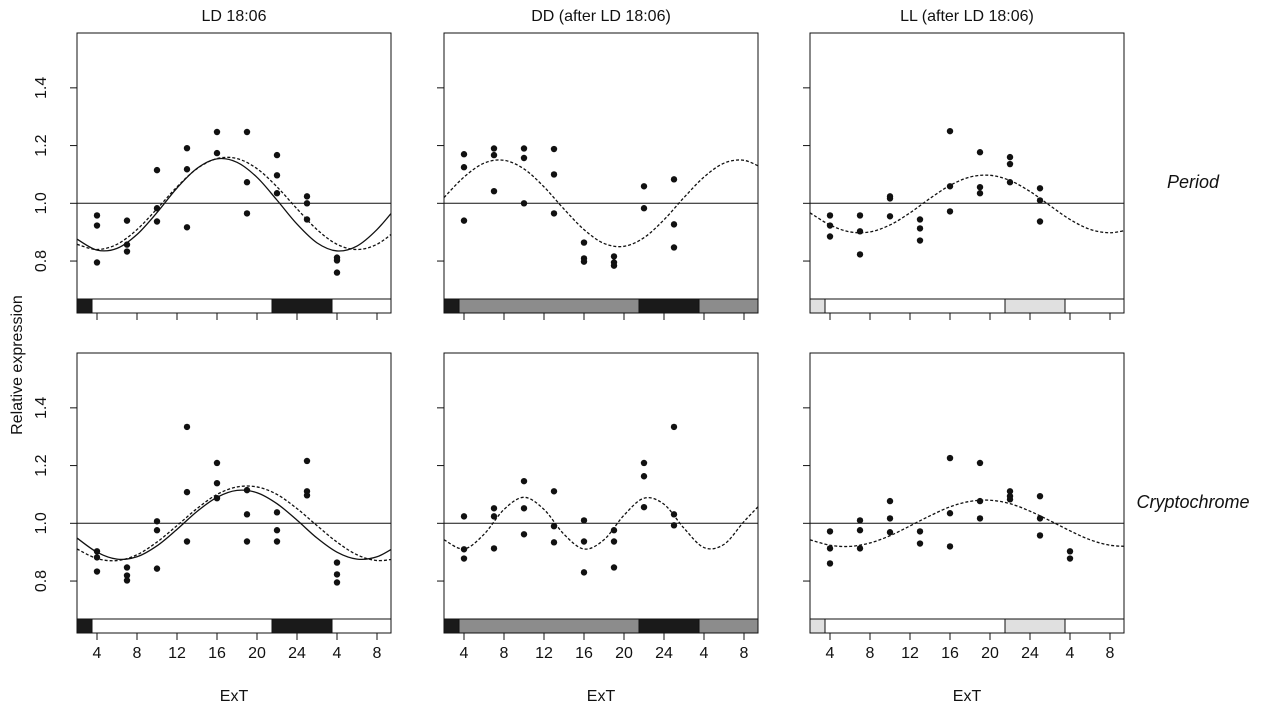 This screenshot has height=709, width=1268. What do you see at coordinates (212, 528) in the screenshot?
I see `panel: ExT 0.8 1.0 1.2 1.4 4 8 12 16 20 24 4 8` at bounding box center [212, 528].